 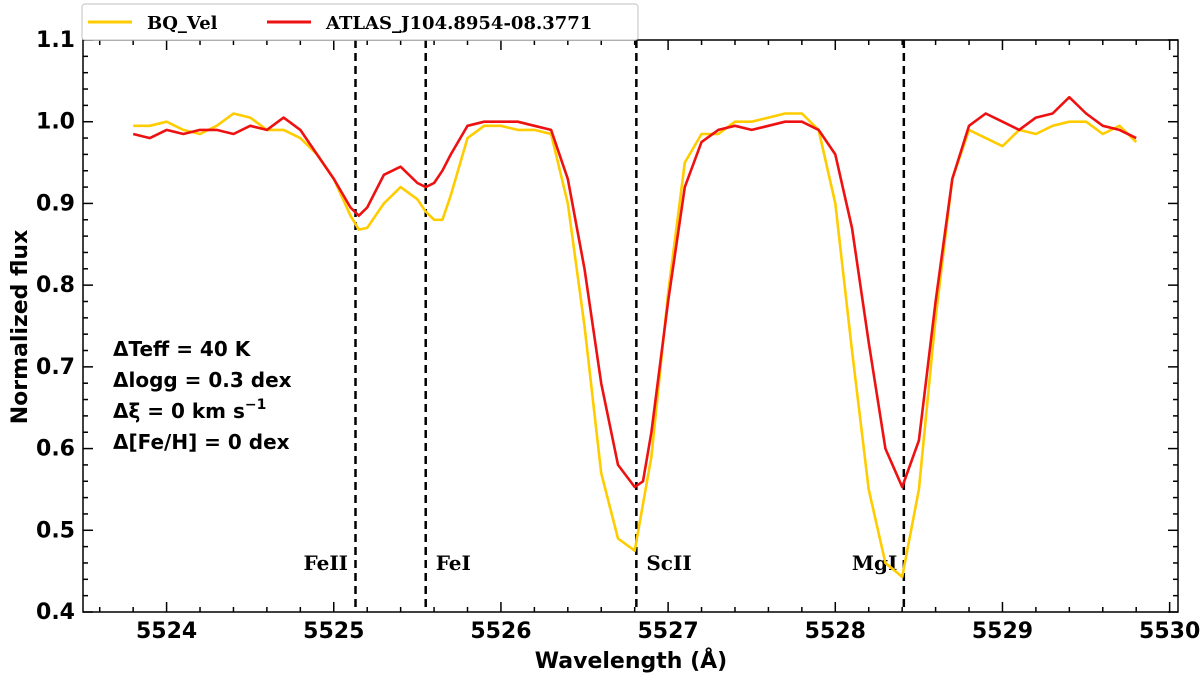 What do you see at coordinates (201, 442) in the screenshot?
I see `parameter-annotation: Δ[Fe/H] = 0 dex` at bounding box center [201, 442].